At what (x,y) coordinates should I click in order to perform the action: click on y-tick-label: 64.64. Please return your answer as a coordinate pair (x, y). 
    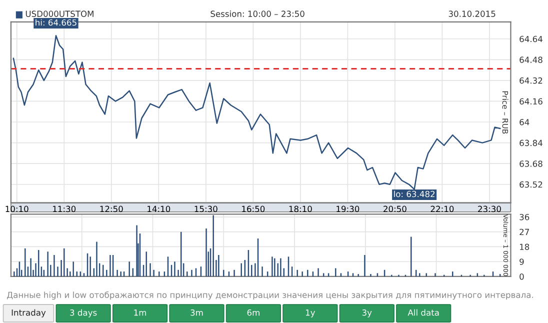
    Looking at the image, I should click on (531, 39).